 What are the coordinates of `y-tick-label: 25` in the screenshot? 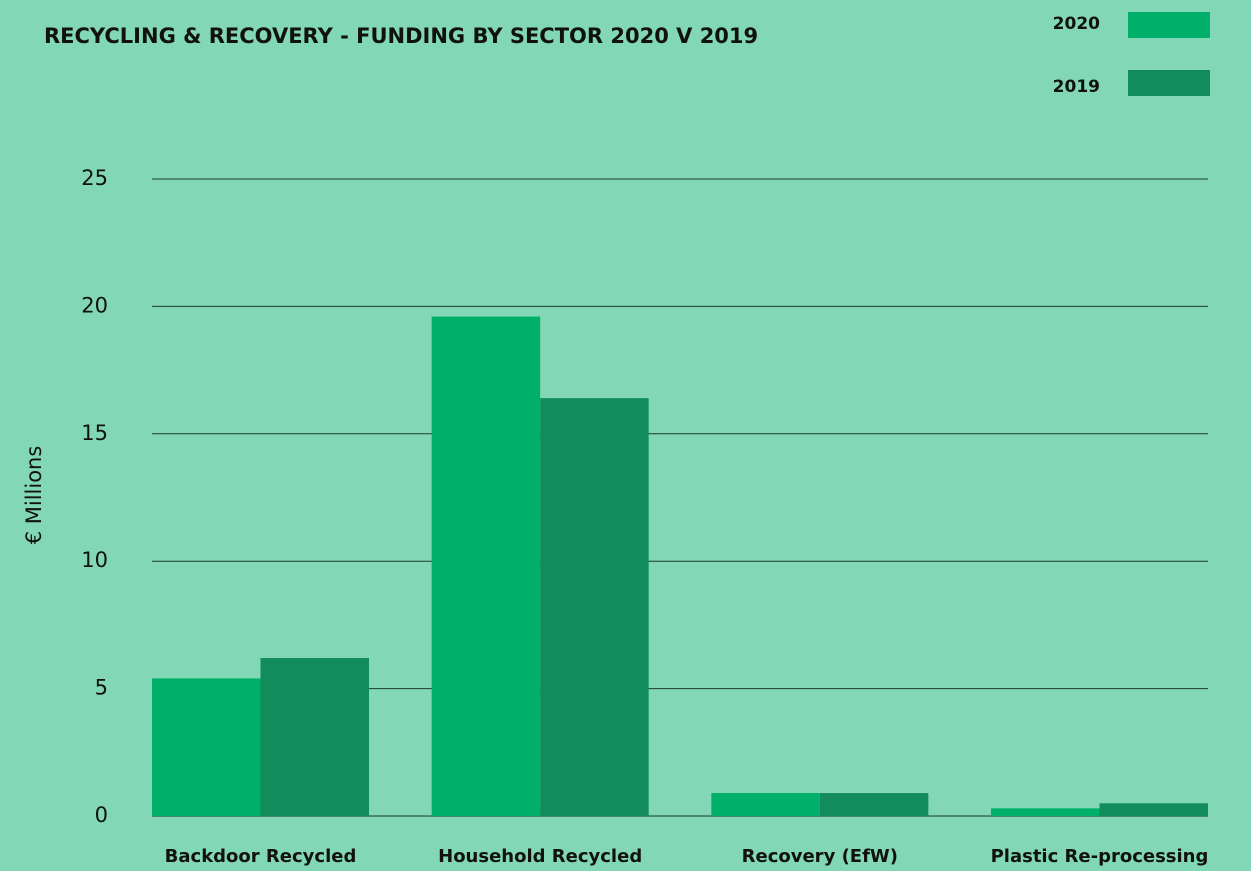 It's located at (94, 178).